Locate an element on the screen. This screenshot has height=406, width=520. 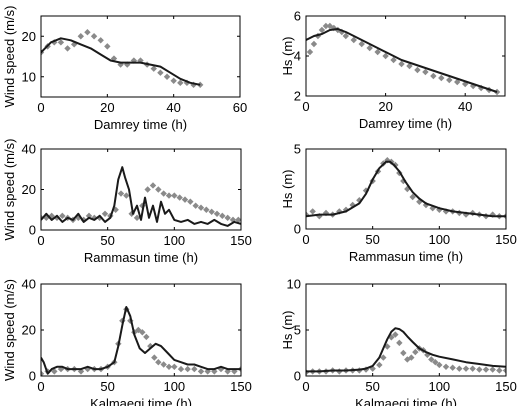
chart-panel-6: 0 50 100 150 0 5 10 Kalmaegi time (h) Hs (m) is located at coordinates (398, 341).